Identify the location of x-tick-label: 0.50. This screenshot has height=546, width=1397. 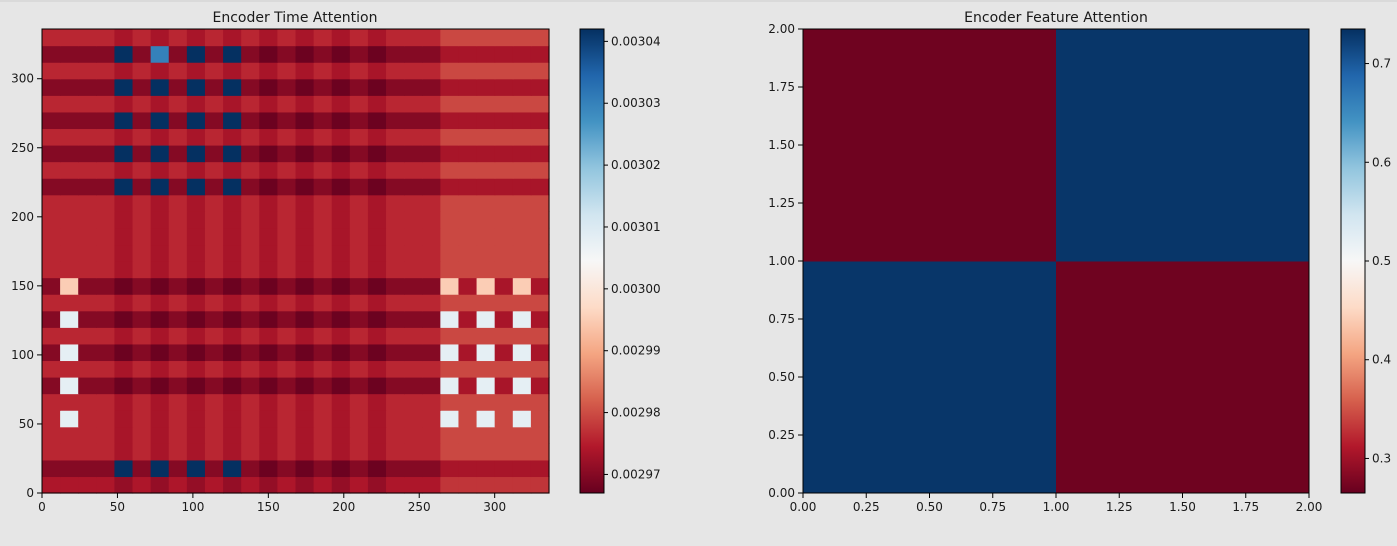
(929, 507).